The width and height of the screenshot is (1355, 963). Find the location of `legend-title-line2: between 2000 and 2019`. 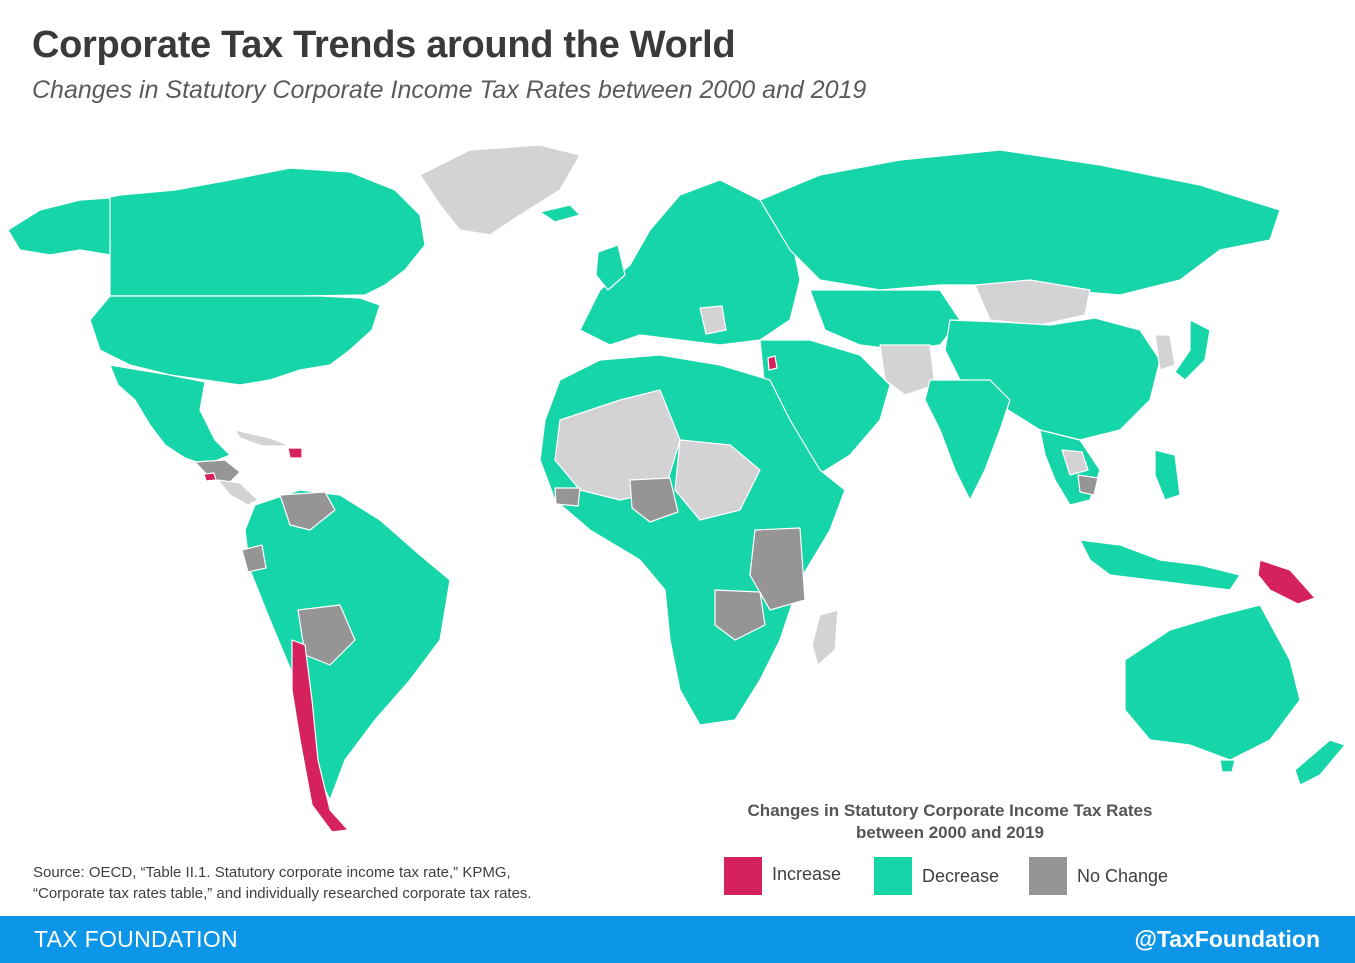

legend-title-line2: between 2000 and 2019 is located at coordinates (950, 832).